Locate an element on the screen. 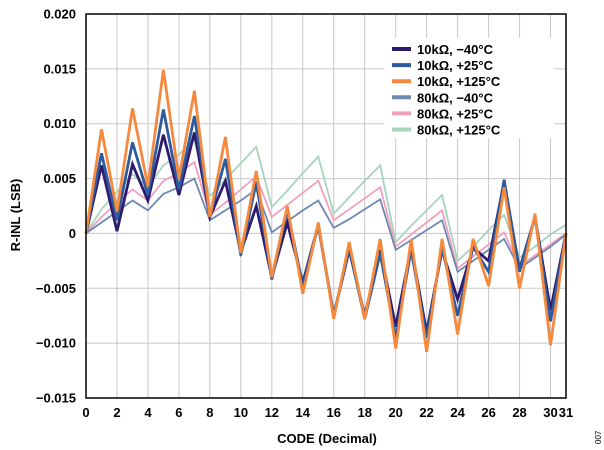  legend-label: 80kΩ, +125°C is located at coordinates (459, 130).